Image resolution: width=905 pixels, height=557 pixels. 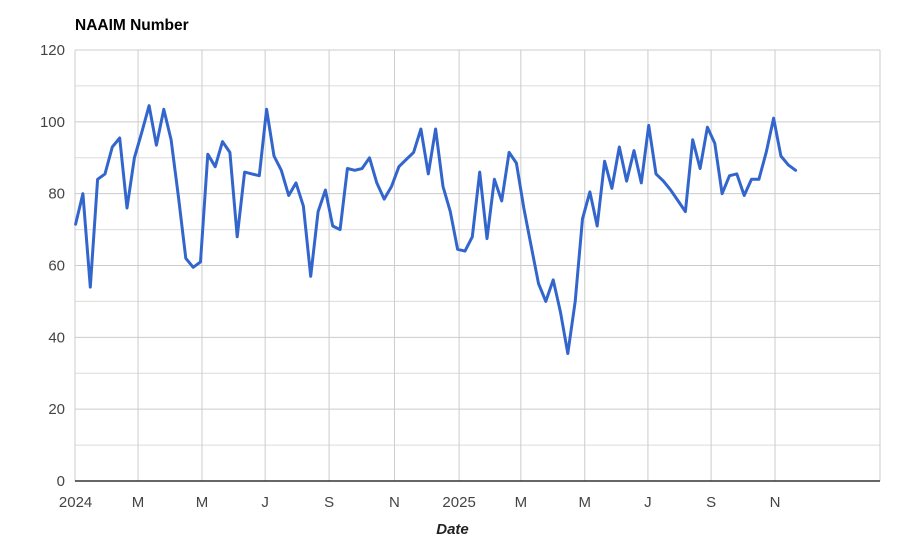 What do you see at coordinates (56, 409) in the screenshot?
I see `y-tick-label: 20` at bounding box center [56, 409].